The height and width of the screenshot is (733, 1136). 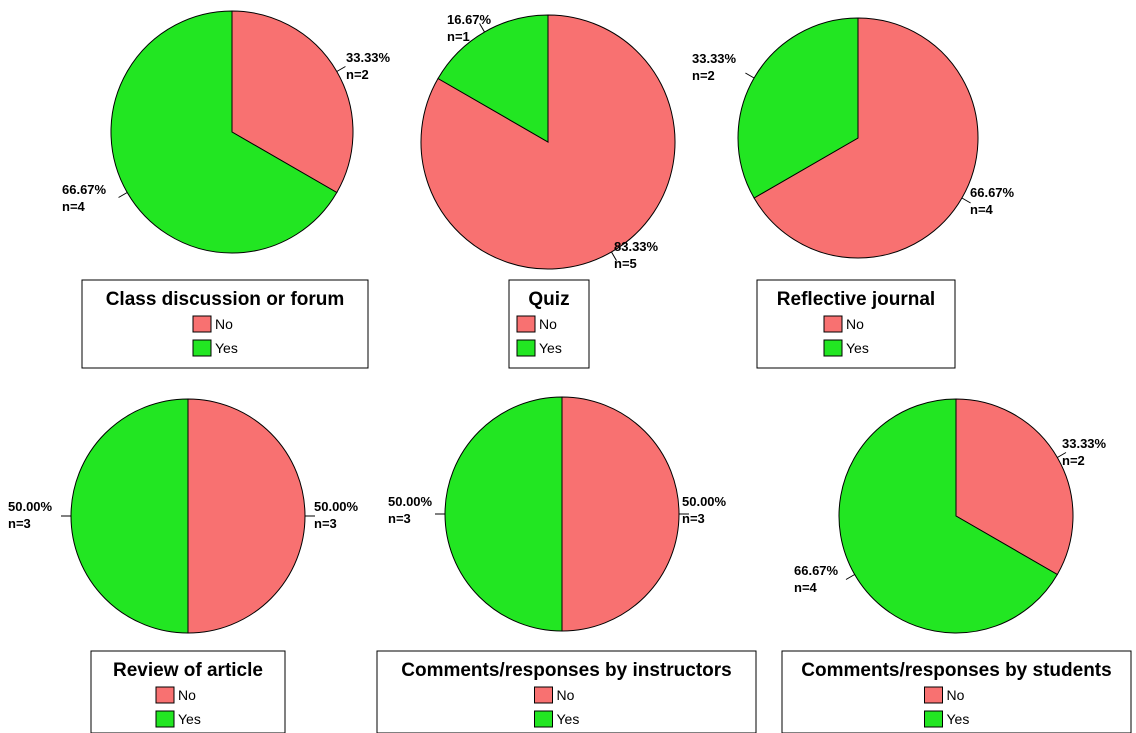 I want to click on pie-chart-4: 50.00% n=3 50.00% n=3, so click(x=183, y=516).